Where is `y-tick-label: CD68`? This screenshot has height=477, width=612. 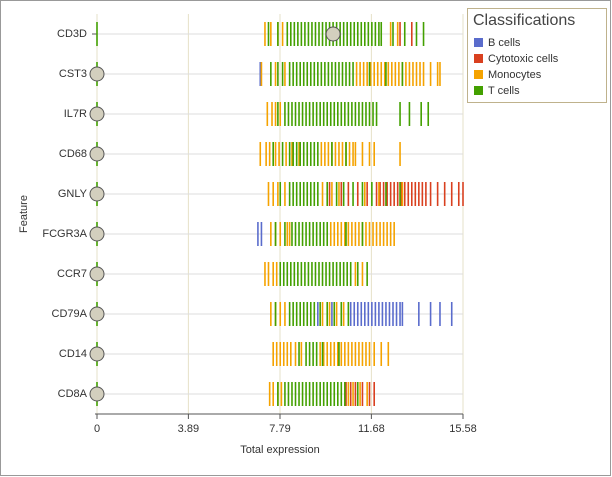 y-tick-label: CD68 is located at coordinates (73, 154).